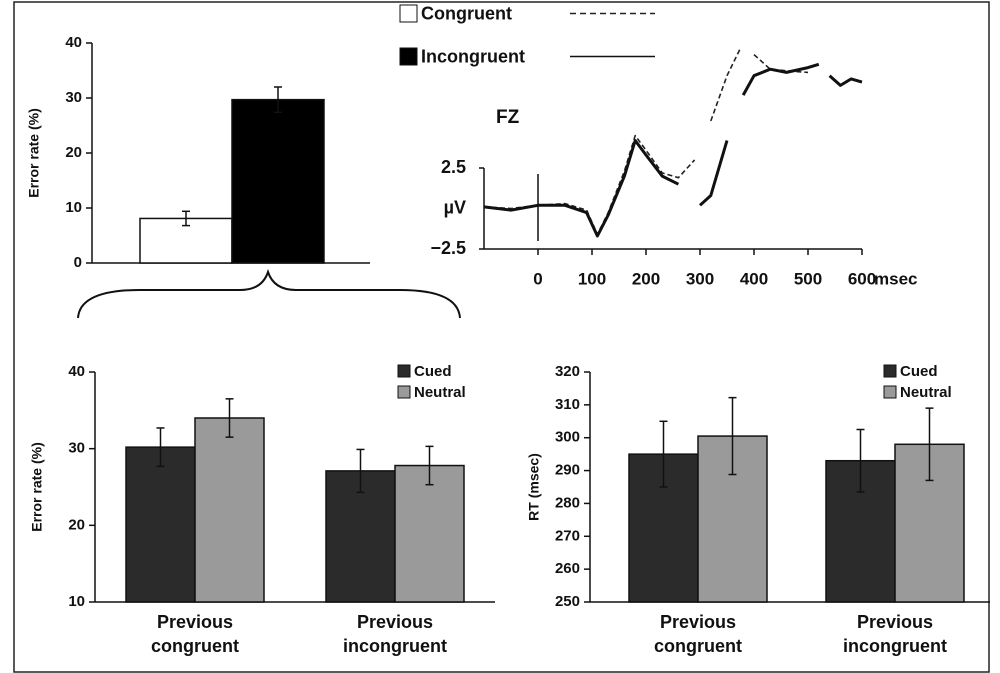 The width and height of the screenshot is (1000, 673). I want to click on x-tick-label: 0, so click(537, 278).